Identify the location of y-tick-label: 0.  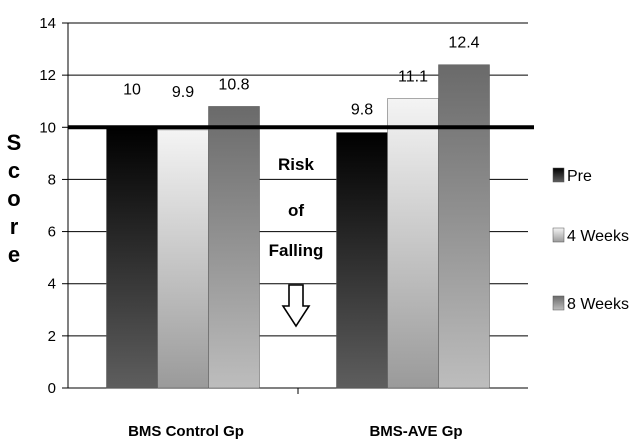
(52, 388).